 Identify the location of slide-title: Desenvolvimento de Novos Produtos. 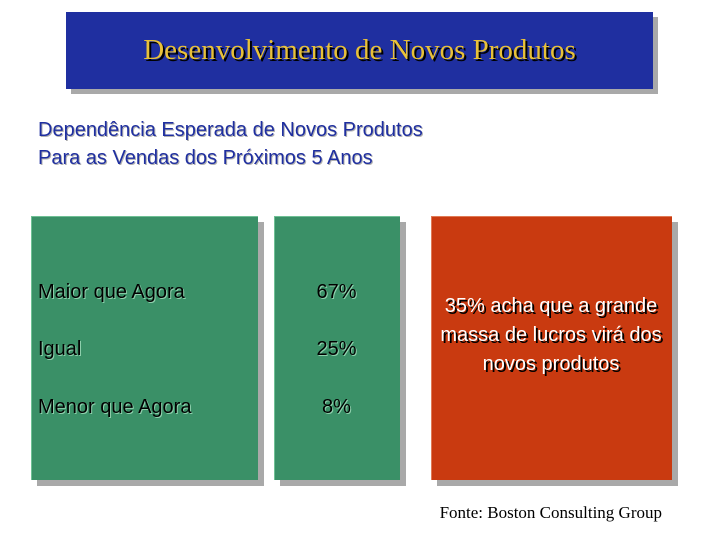
(359, 50).